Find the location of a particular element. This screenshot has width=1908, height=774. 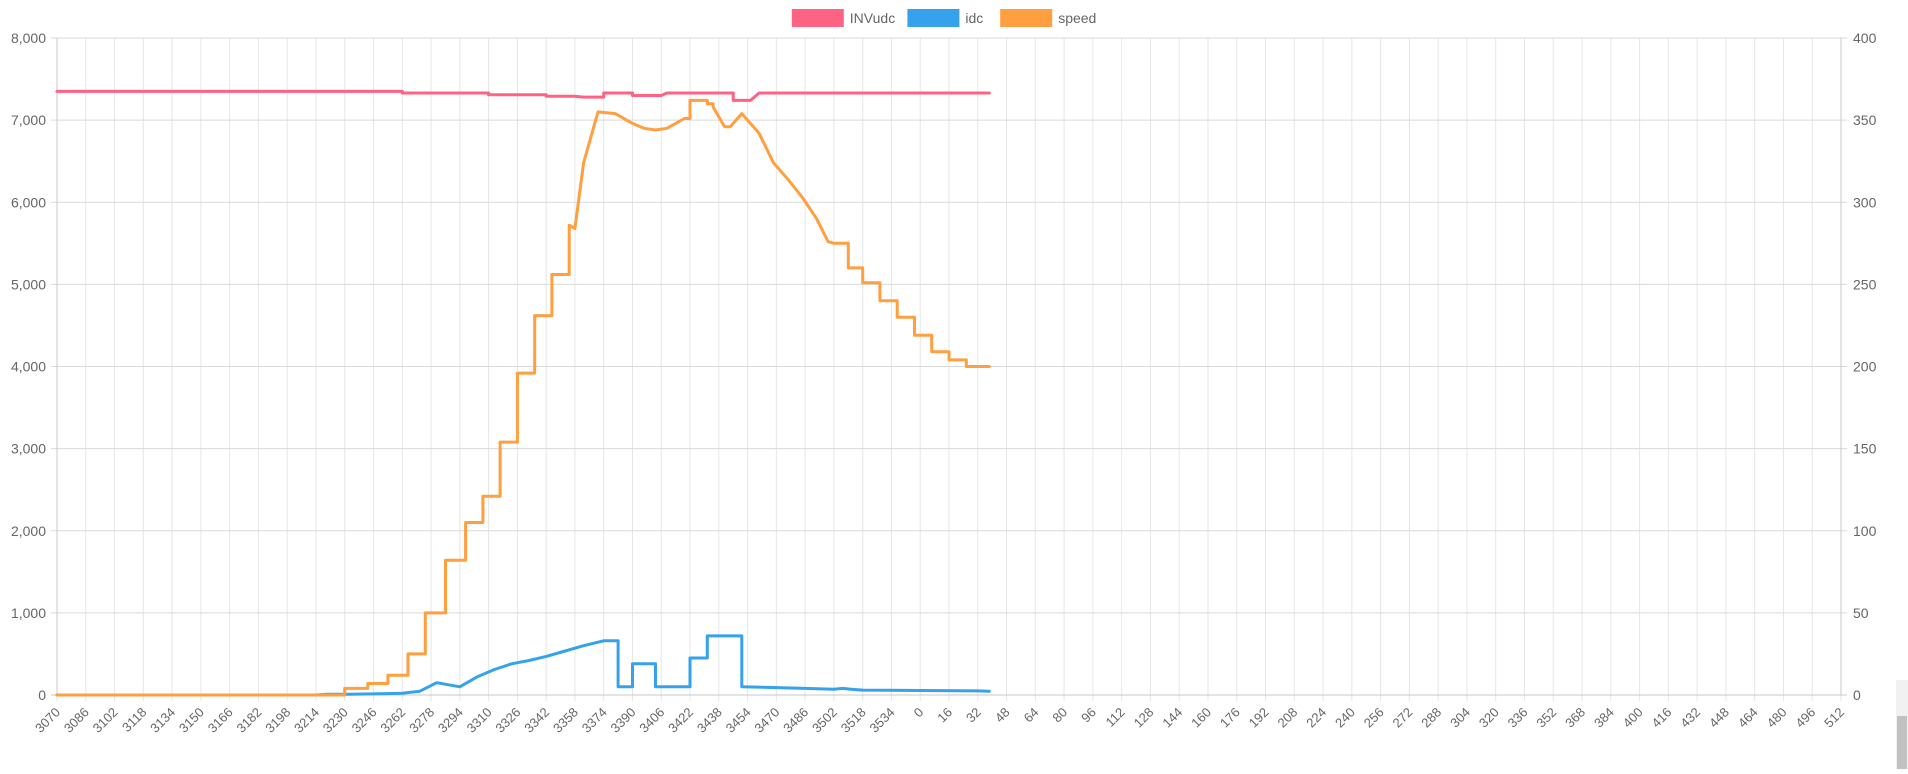

left-y-tick-label: 4,000 is located at coordinates (28, 367).